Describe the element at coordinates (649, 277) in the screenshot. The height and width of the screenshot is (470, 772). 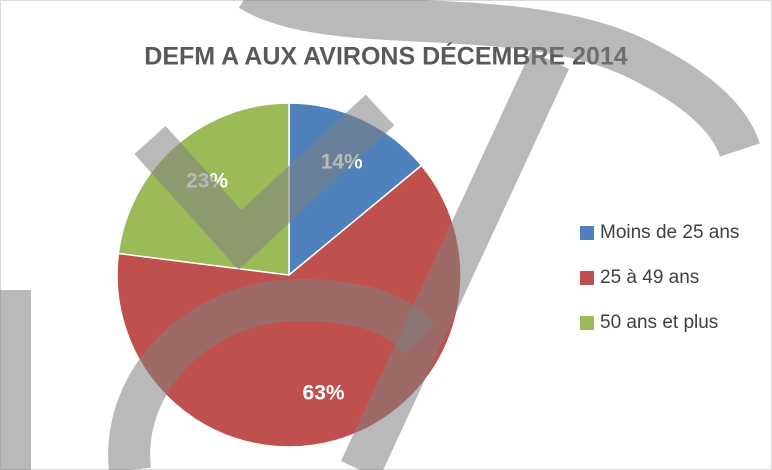
I see `legend-label: 25 à 49 ans` at that location.